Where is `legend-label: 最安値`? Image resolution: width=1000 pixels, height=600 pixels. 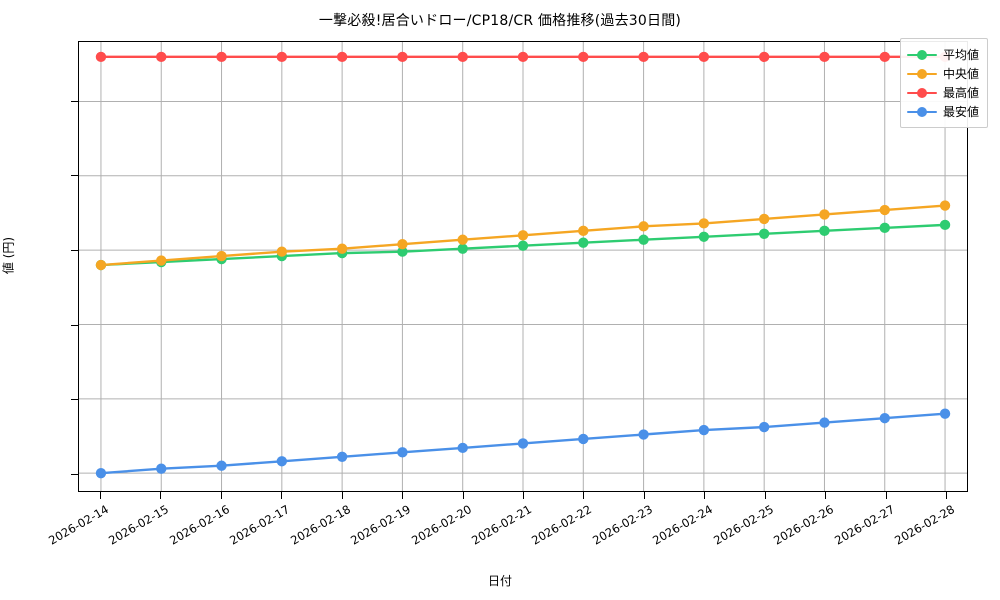 legend-label: 最安値 is located at coordinates (960, 112).